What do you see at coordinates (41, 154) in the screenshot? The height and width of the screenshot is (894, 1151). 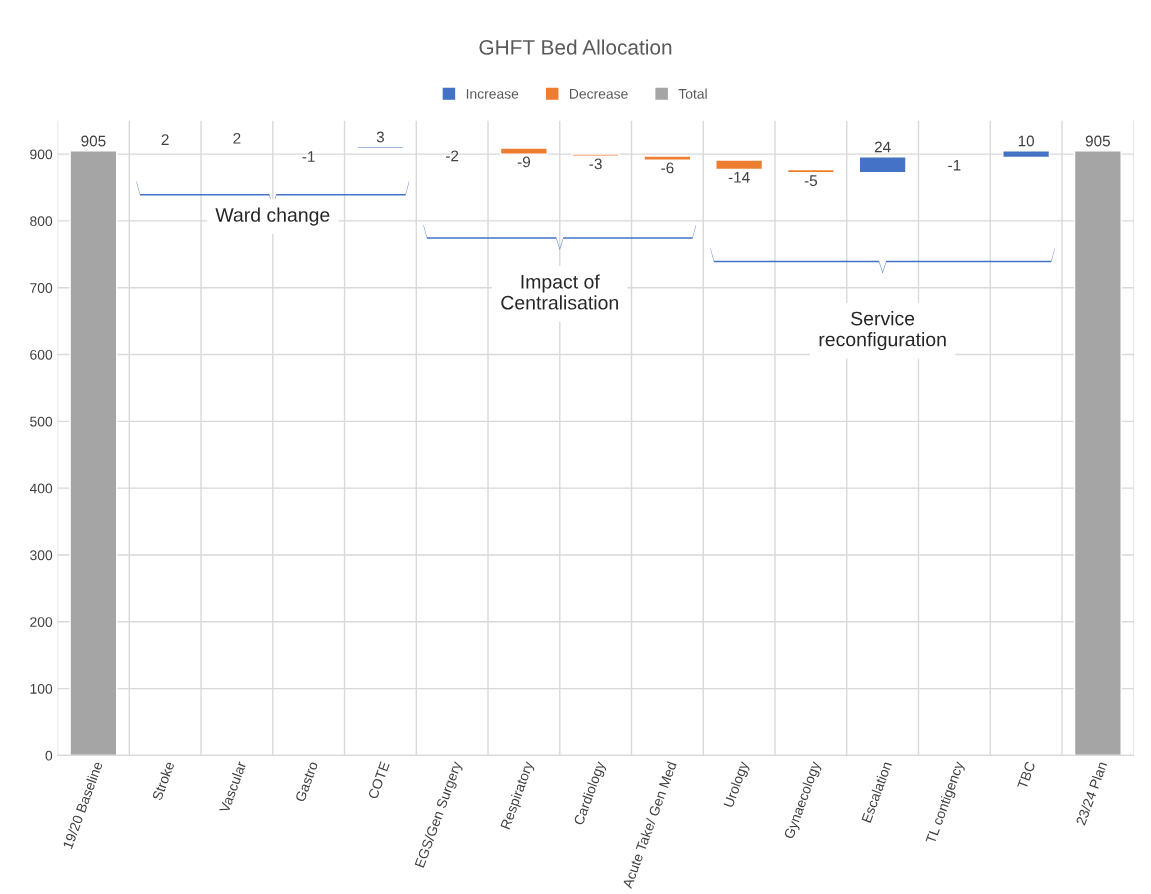 I see `y-tick-label: 900` at bounding box center [41, 154].